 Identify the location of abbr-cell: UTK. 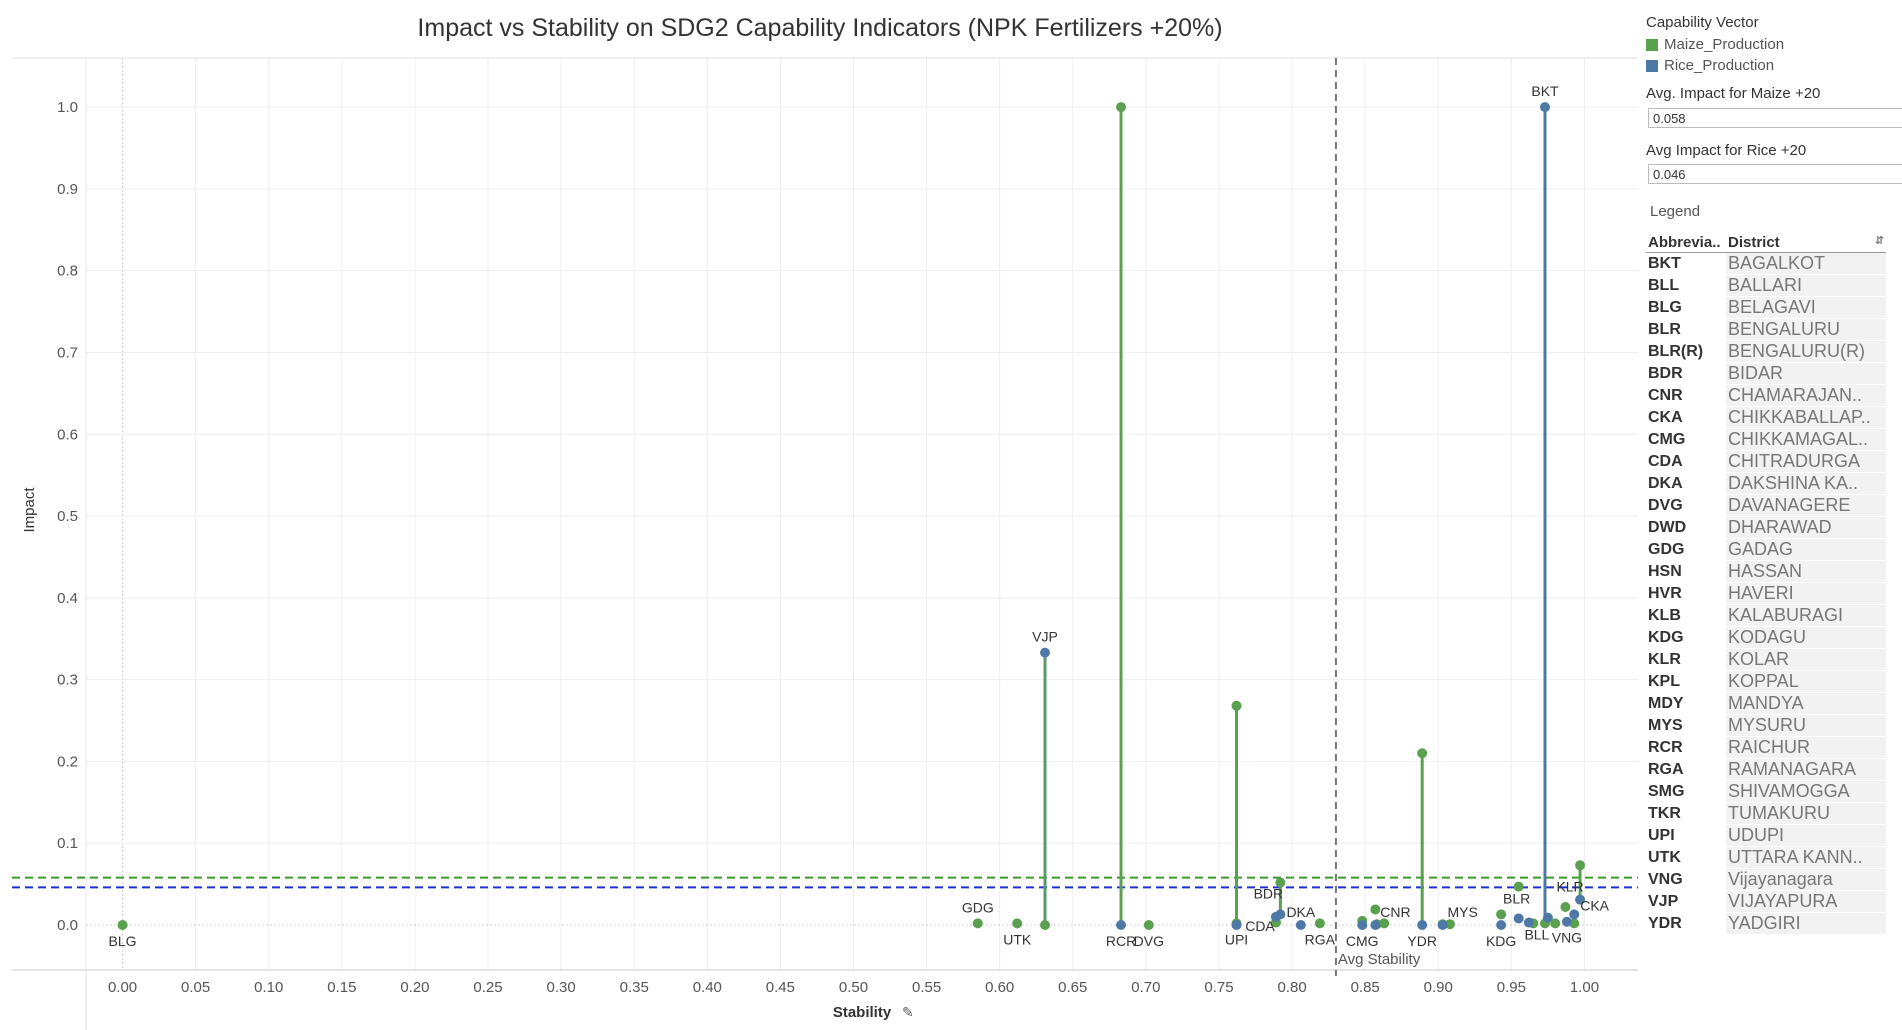
(1686, 857).